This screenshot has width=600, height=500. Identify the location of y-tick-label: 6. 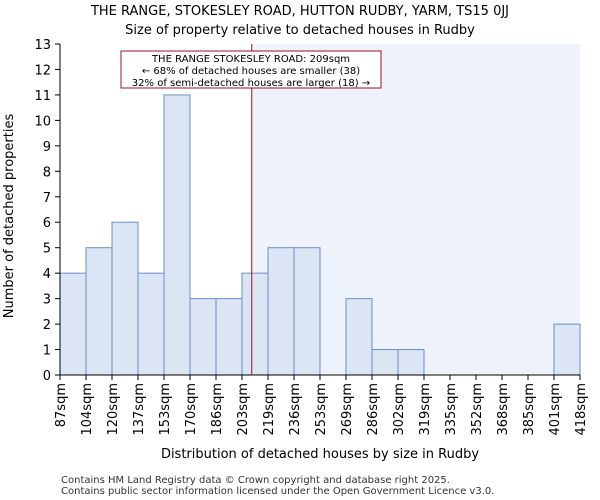
(47, 223).